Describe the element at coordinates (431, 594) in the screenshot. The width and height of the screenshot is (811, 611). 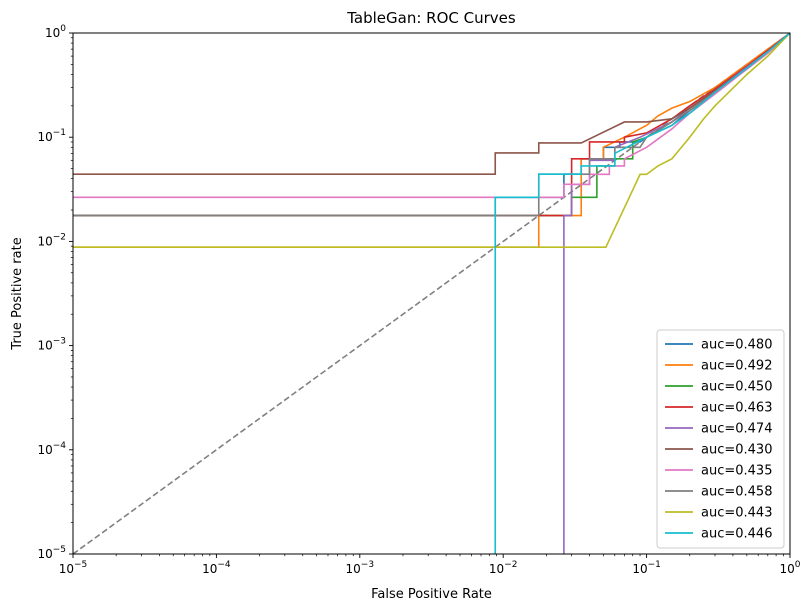
I see `x-axis-label: False Positive Rate` at that location.